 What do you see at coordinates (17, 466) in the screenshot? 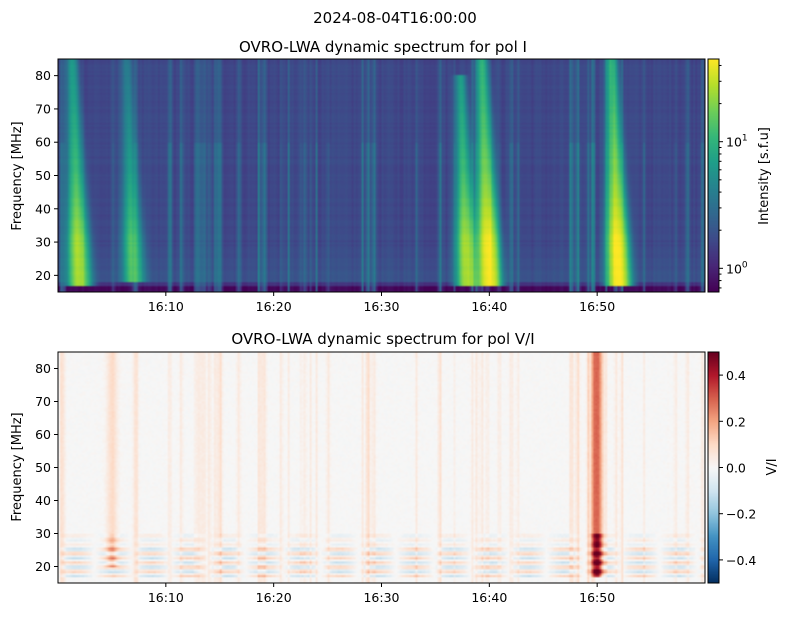
I see `y-axis-label-pol-vi: Frequency [MHz]` at bounding box center [17, 466].